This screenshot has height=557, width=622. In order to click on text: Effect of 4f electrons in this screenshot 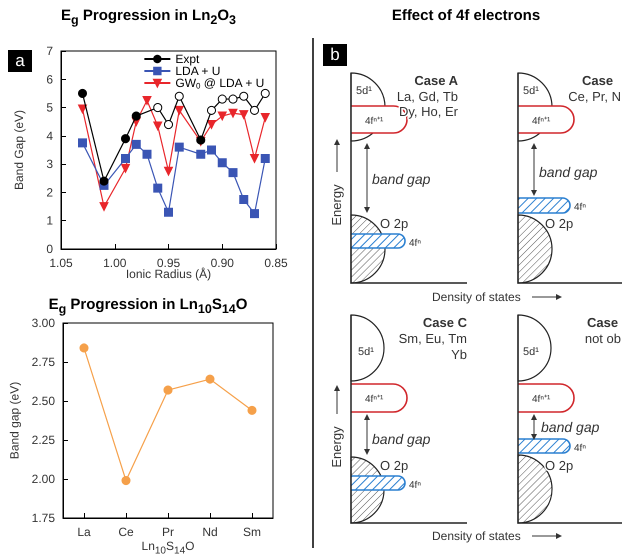, I will do `click(466, 15)`.